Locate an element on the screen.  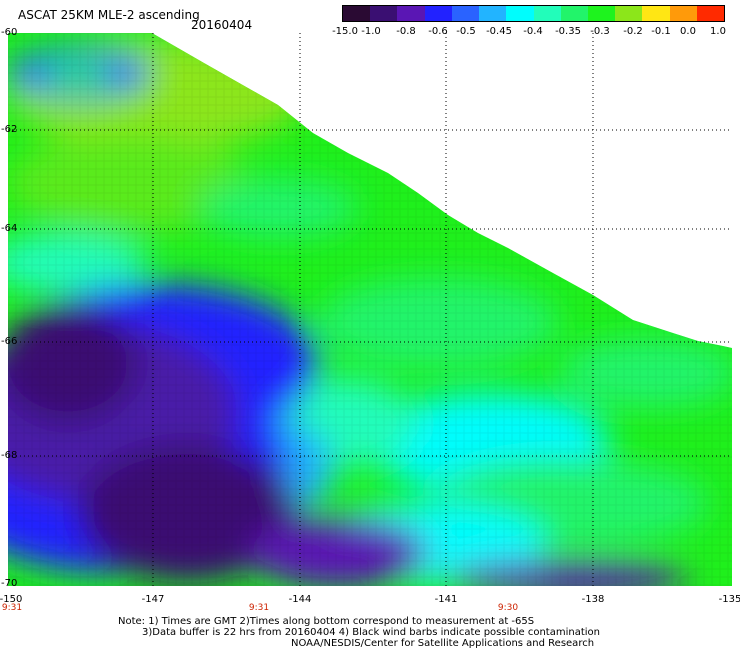
lat-label: -62 is located at coordinates (9, 129).